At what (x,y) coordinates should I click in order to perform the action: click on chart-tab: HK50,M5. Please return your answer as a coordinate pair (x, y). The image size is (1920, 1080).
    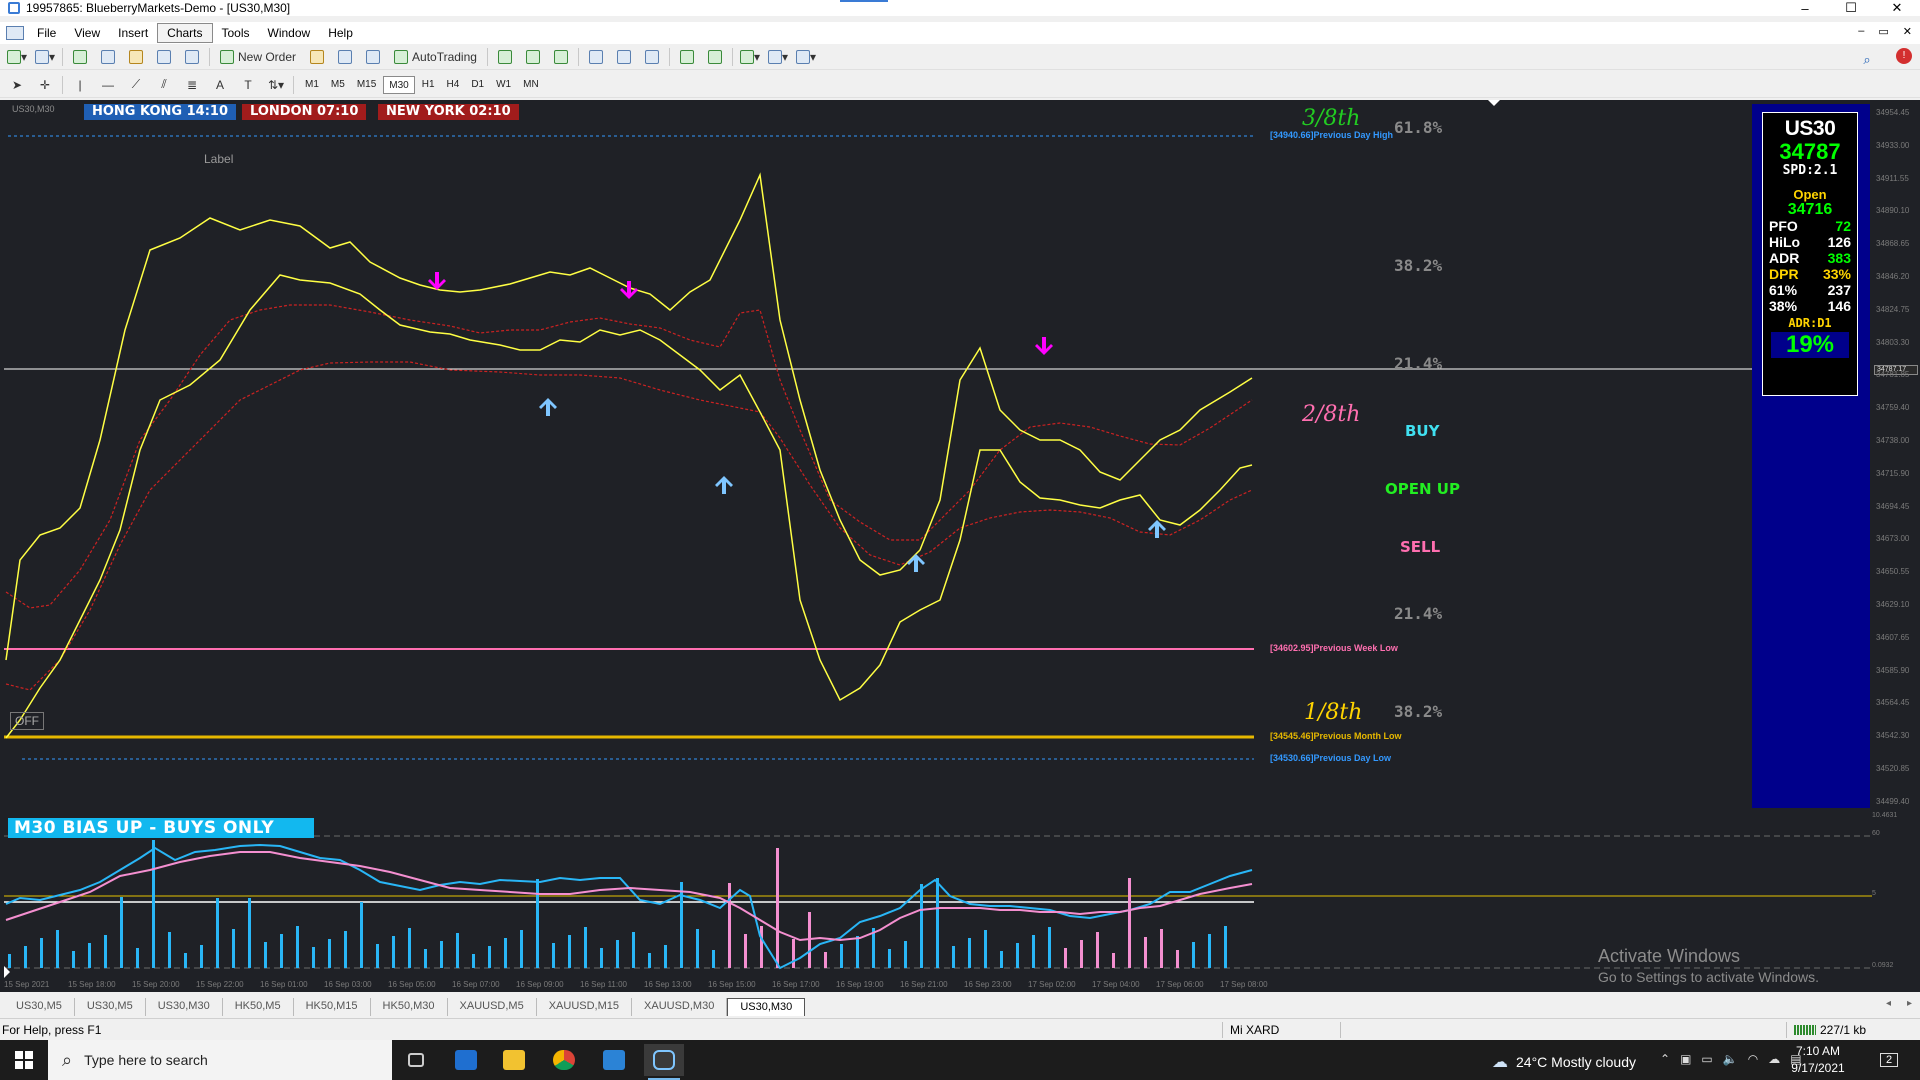
    Looking at the image, I should click on (258, 1007).